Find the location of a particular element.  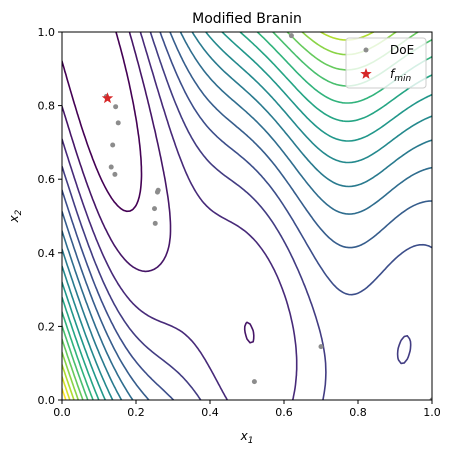

x-axis: 0.0 0.2 0.4 0.6 0.8 1.0 is located at coordinates (247, 409).